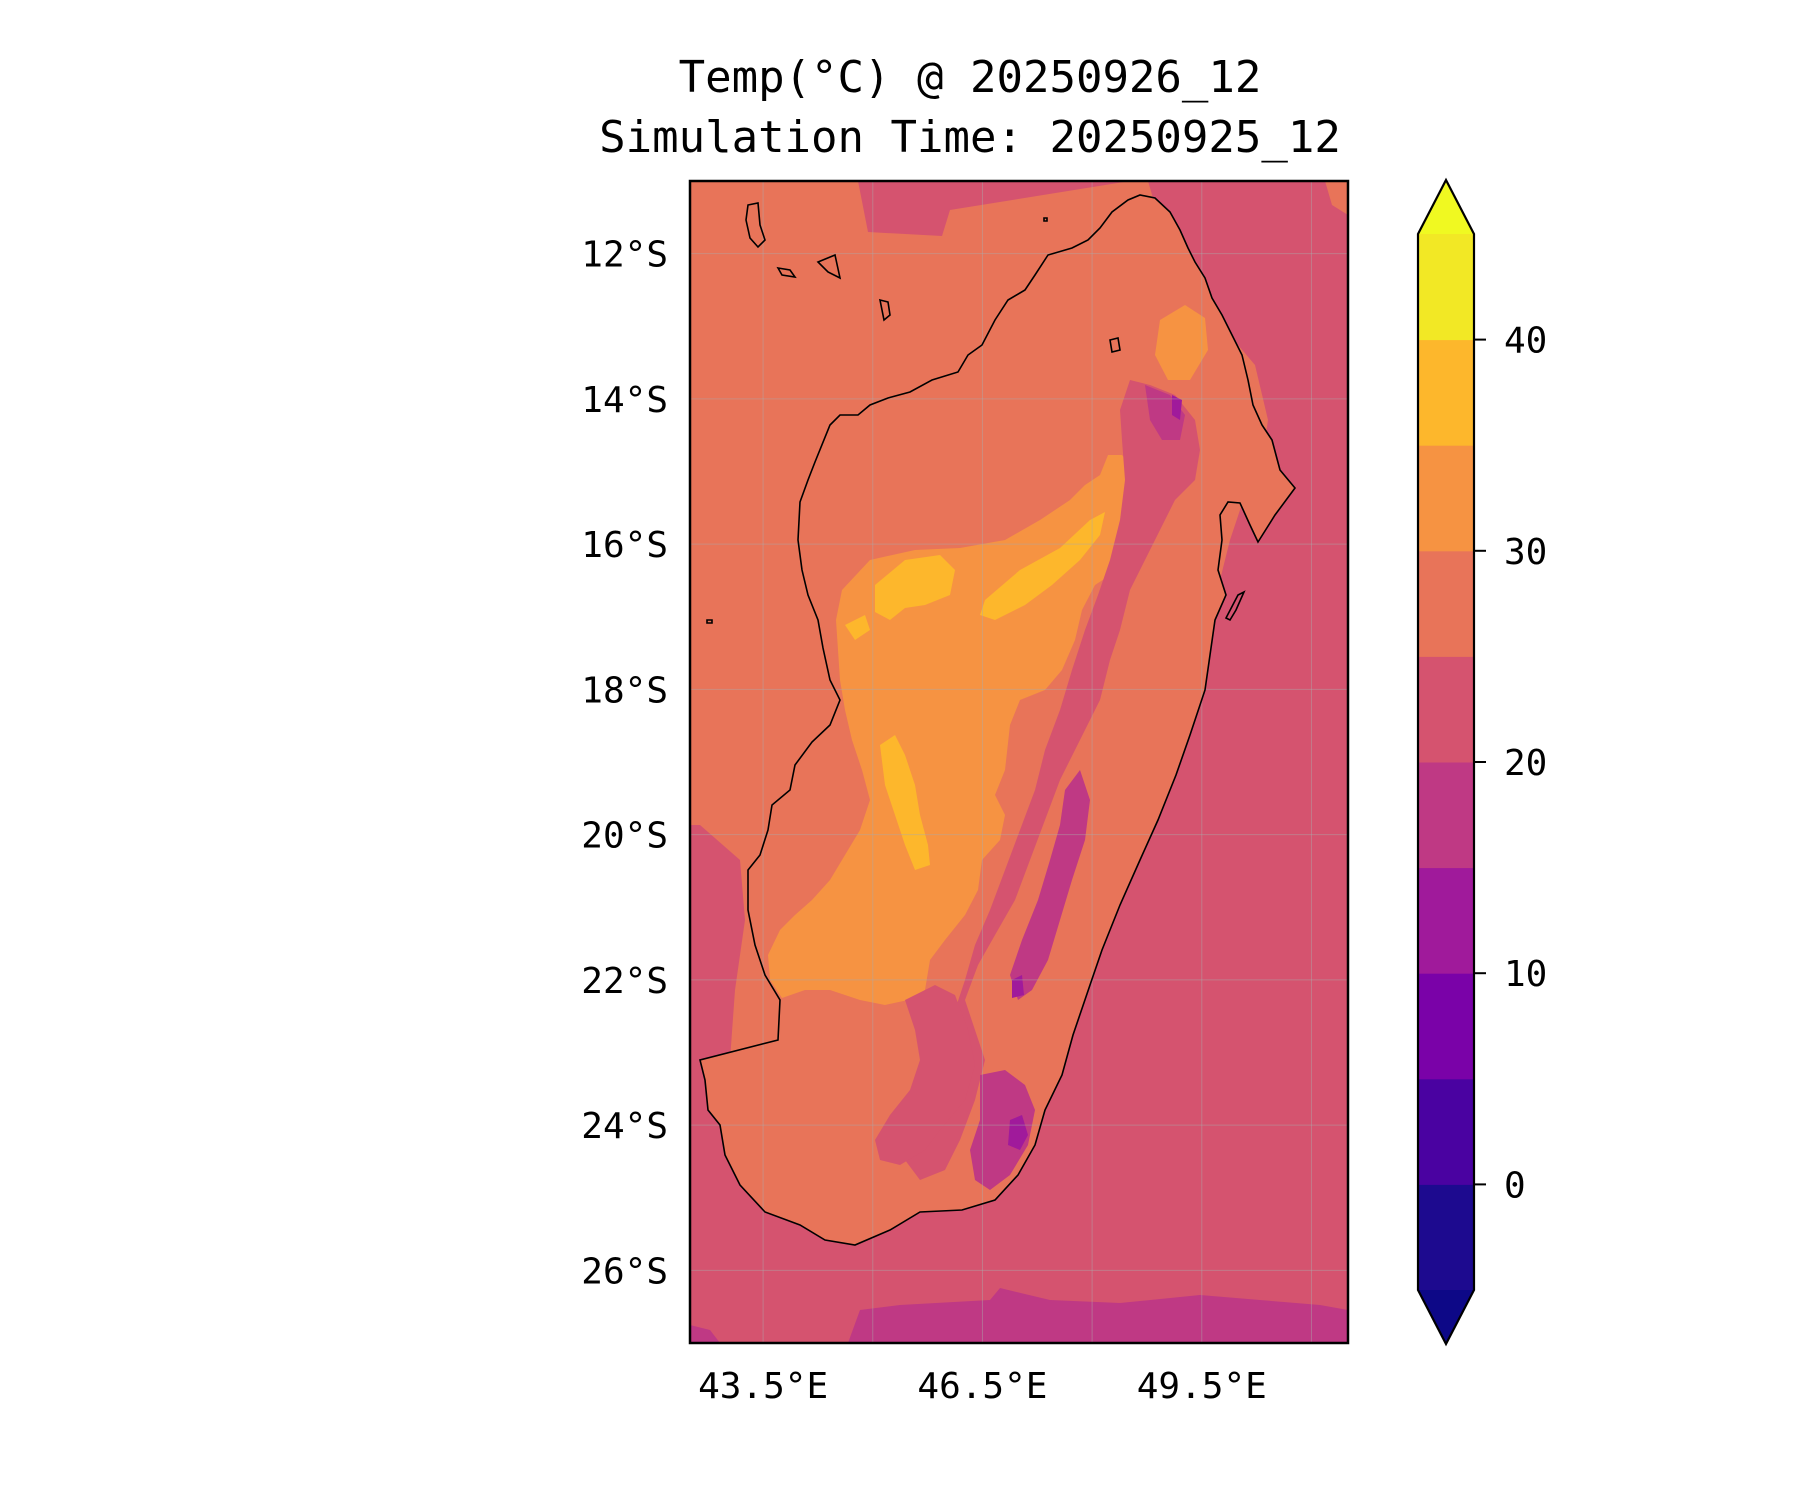 The width and height of the screenshot is (1800, 1500). I want to click on zone-15-20-sw-corner, so click(705, 1334).